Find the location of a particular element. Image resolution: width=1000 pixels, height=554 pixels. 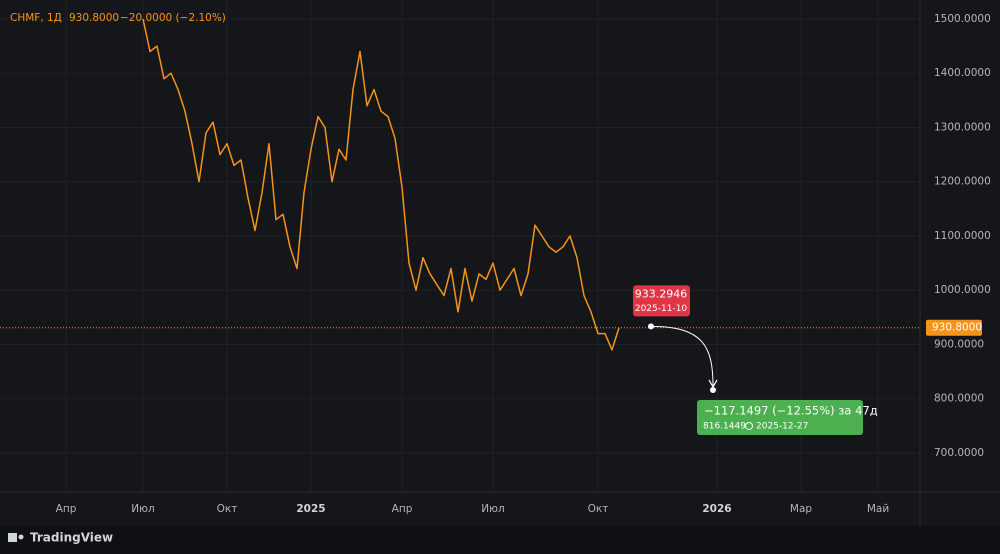

forecast-target-date: 2025-12-27 is located at coordinates (782, 426).